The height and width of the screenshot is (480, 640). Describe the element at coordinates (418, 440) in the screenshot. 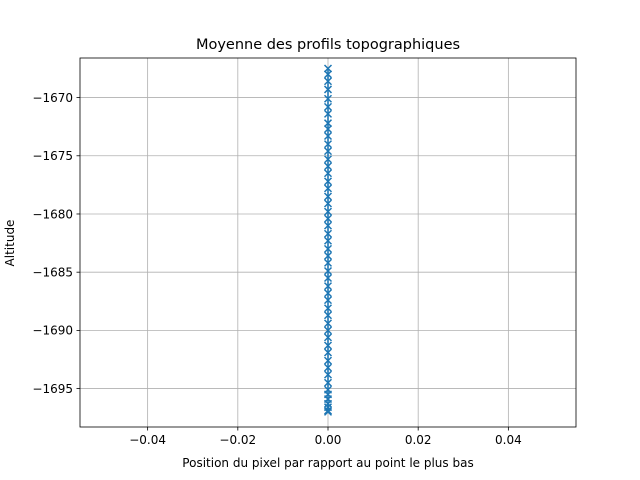

I see `x-tick-label: 0.02` at that location.